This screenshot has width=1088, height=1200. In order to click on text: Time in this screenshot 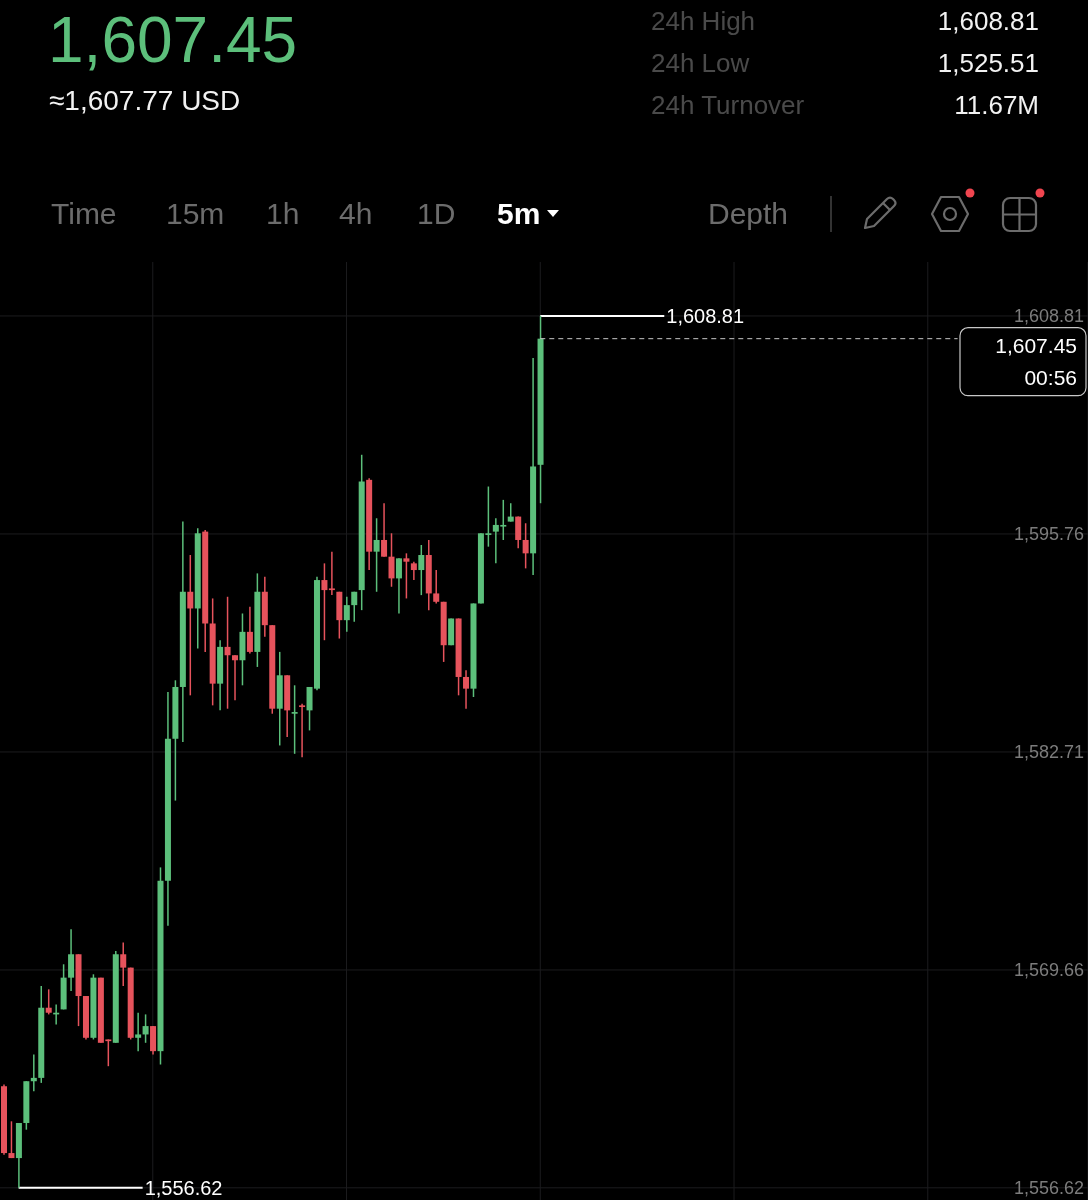, I will do `click(84, 214)`.